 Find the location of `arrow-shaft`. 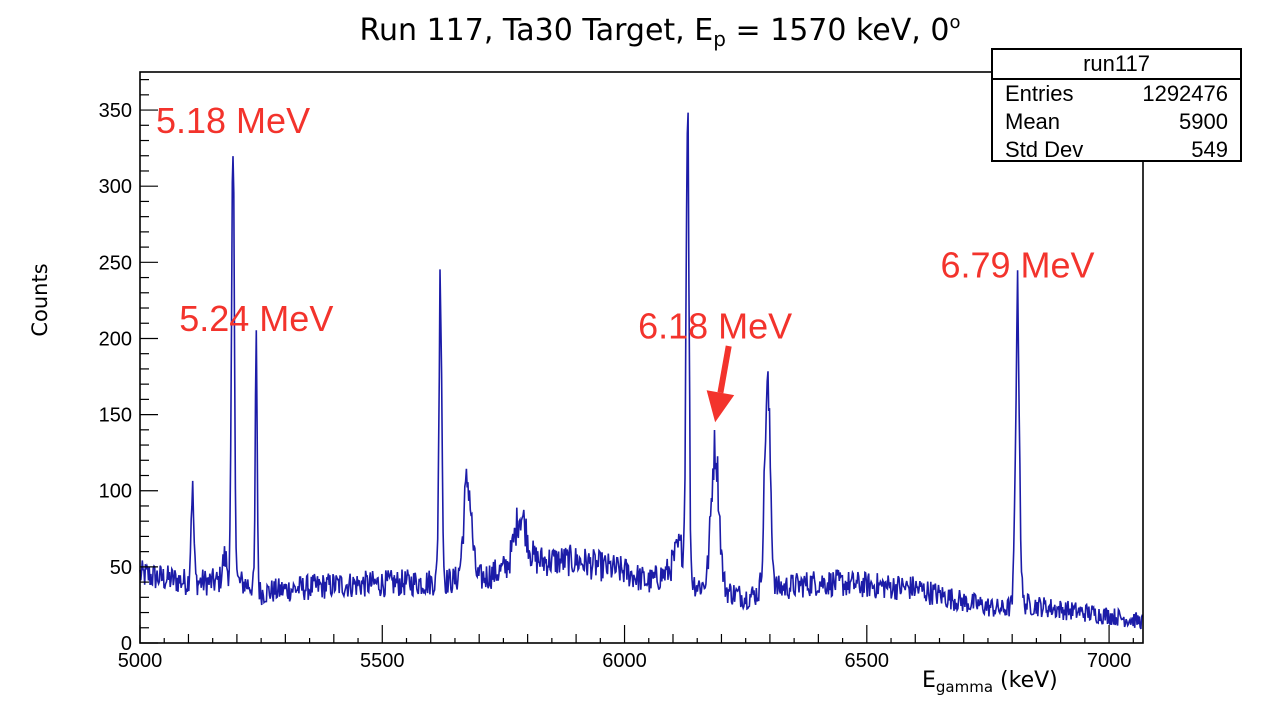

arrow-shaft is located at coordinates (724, 369).